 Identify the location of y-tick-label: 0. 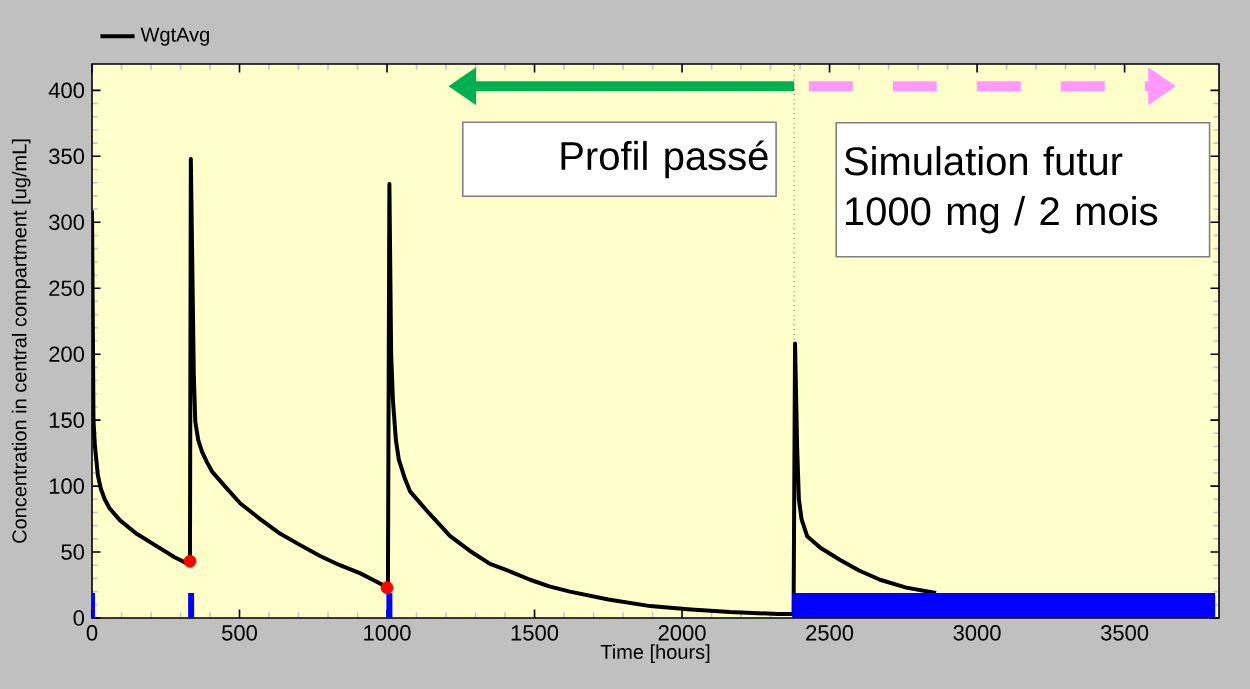
(79, 618).